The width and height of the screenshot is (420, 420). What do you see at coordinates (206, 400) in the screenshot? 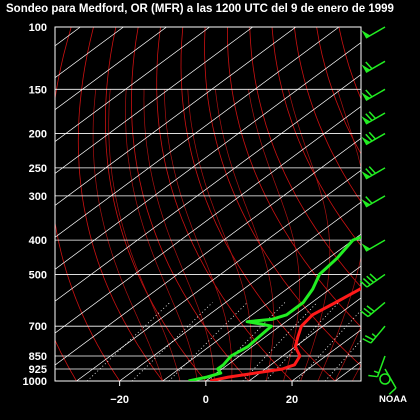
I see `temperature-tick-label: 0` at bounding box center [206, 400].